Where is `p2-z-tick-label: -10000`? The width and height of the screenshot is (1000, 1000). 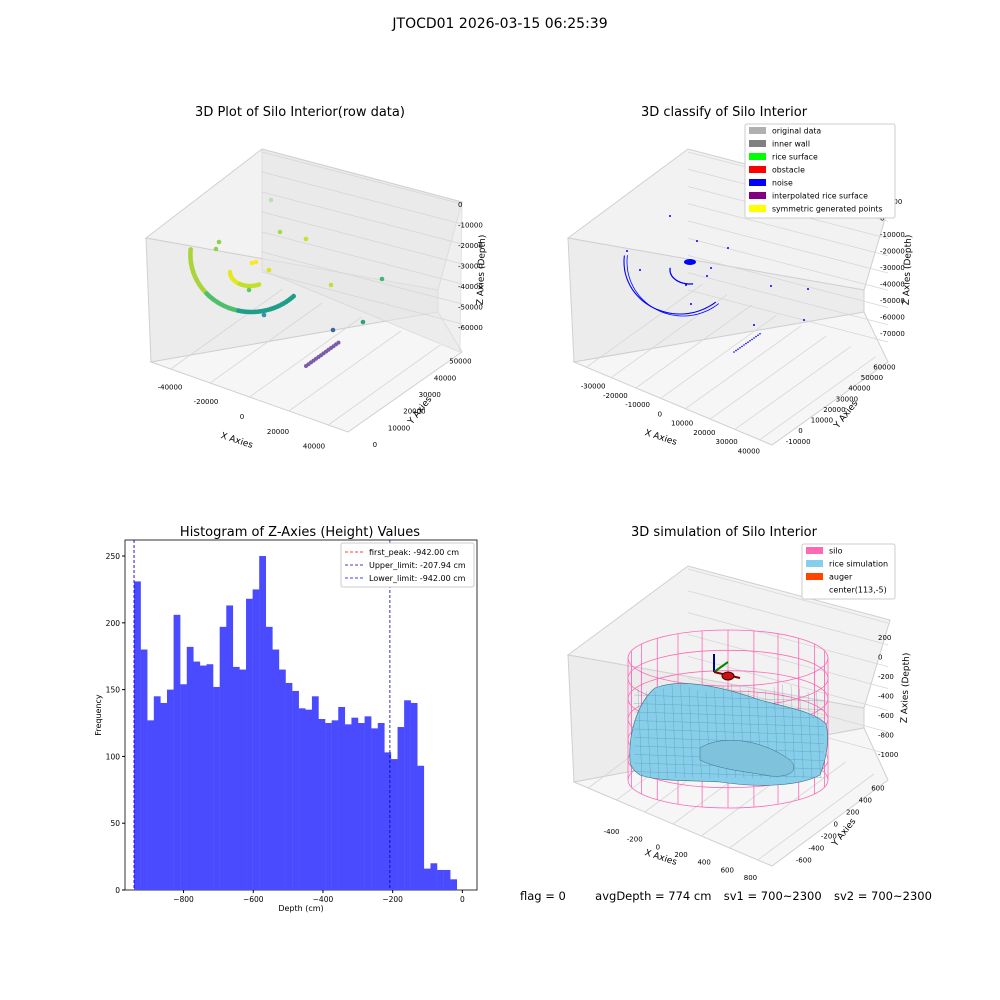
p2-z-tick-label: -10000 is located at coordinates (892, 235).